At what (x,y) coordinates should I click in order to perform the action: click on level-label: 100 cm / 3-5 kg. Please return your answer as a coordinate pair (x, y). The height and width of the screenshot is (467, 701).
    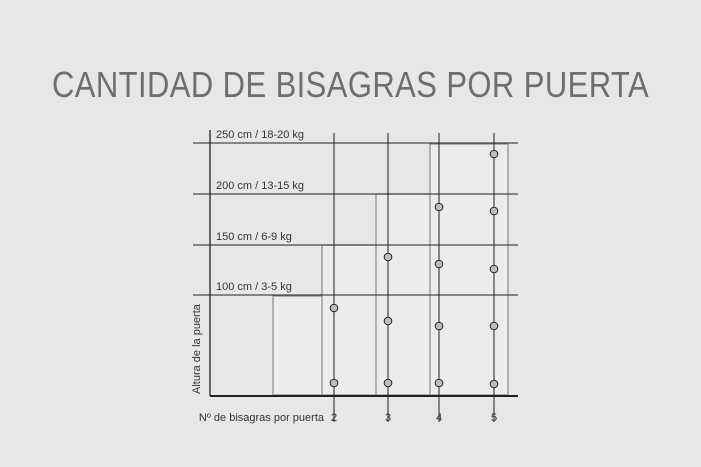
    Looking at the image, I should click on (254, 287).